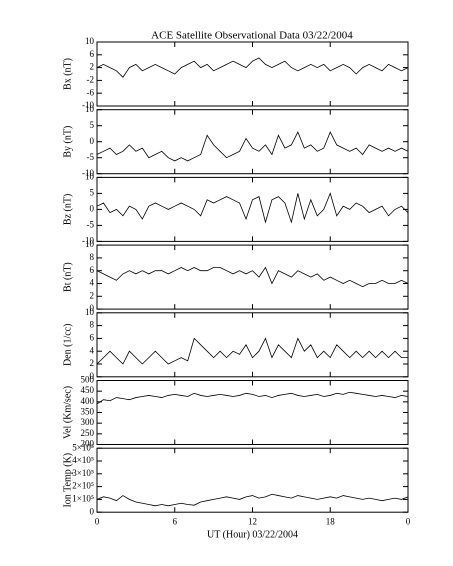  What do you see at coordinates (91, 92) in the screenshot?
I see `y-tick-label: -6` at bounding box center [91, 92].